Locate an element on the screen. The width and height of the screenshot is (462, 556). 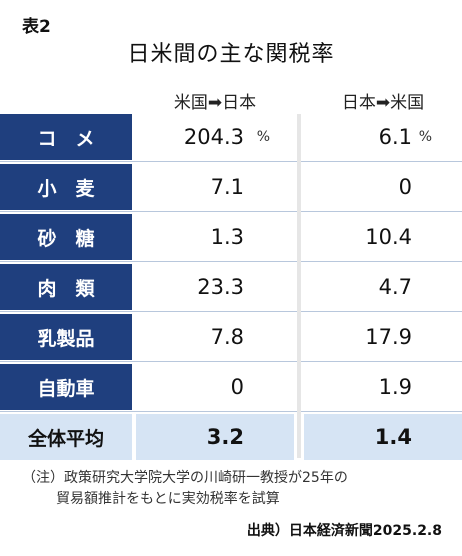
figure-label: 表2 is located at coordinates (36, 27).